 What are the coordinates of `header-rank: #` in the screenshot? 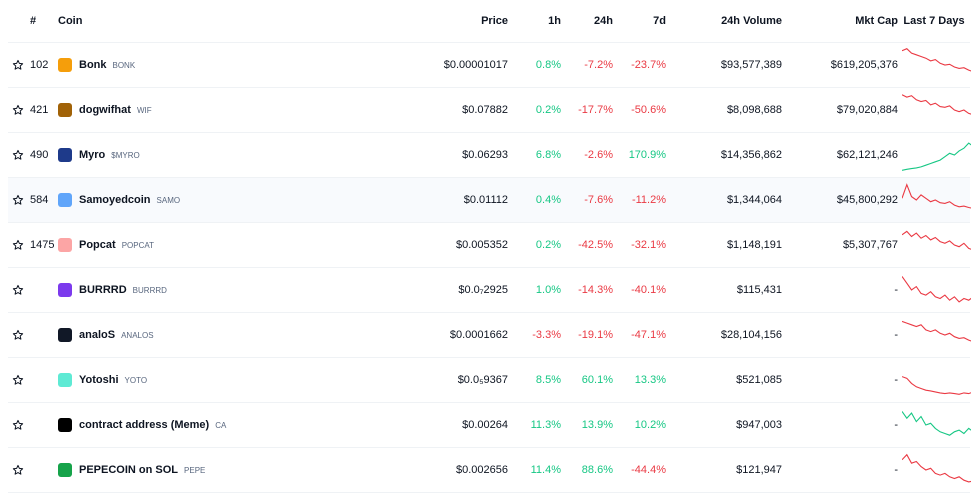 It's located at (33, 21).